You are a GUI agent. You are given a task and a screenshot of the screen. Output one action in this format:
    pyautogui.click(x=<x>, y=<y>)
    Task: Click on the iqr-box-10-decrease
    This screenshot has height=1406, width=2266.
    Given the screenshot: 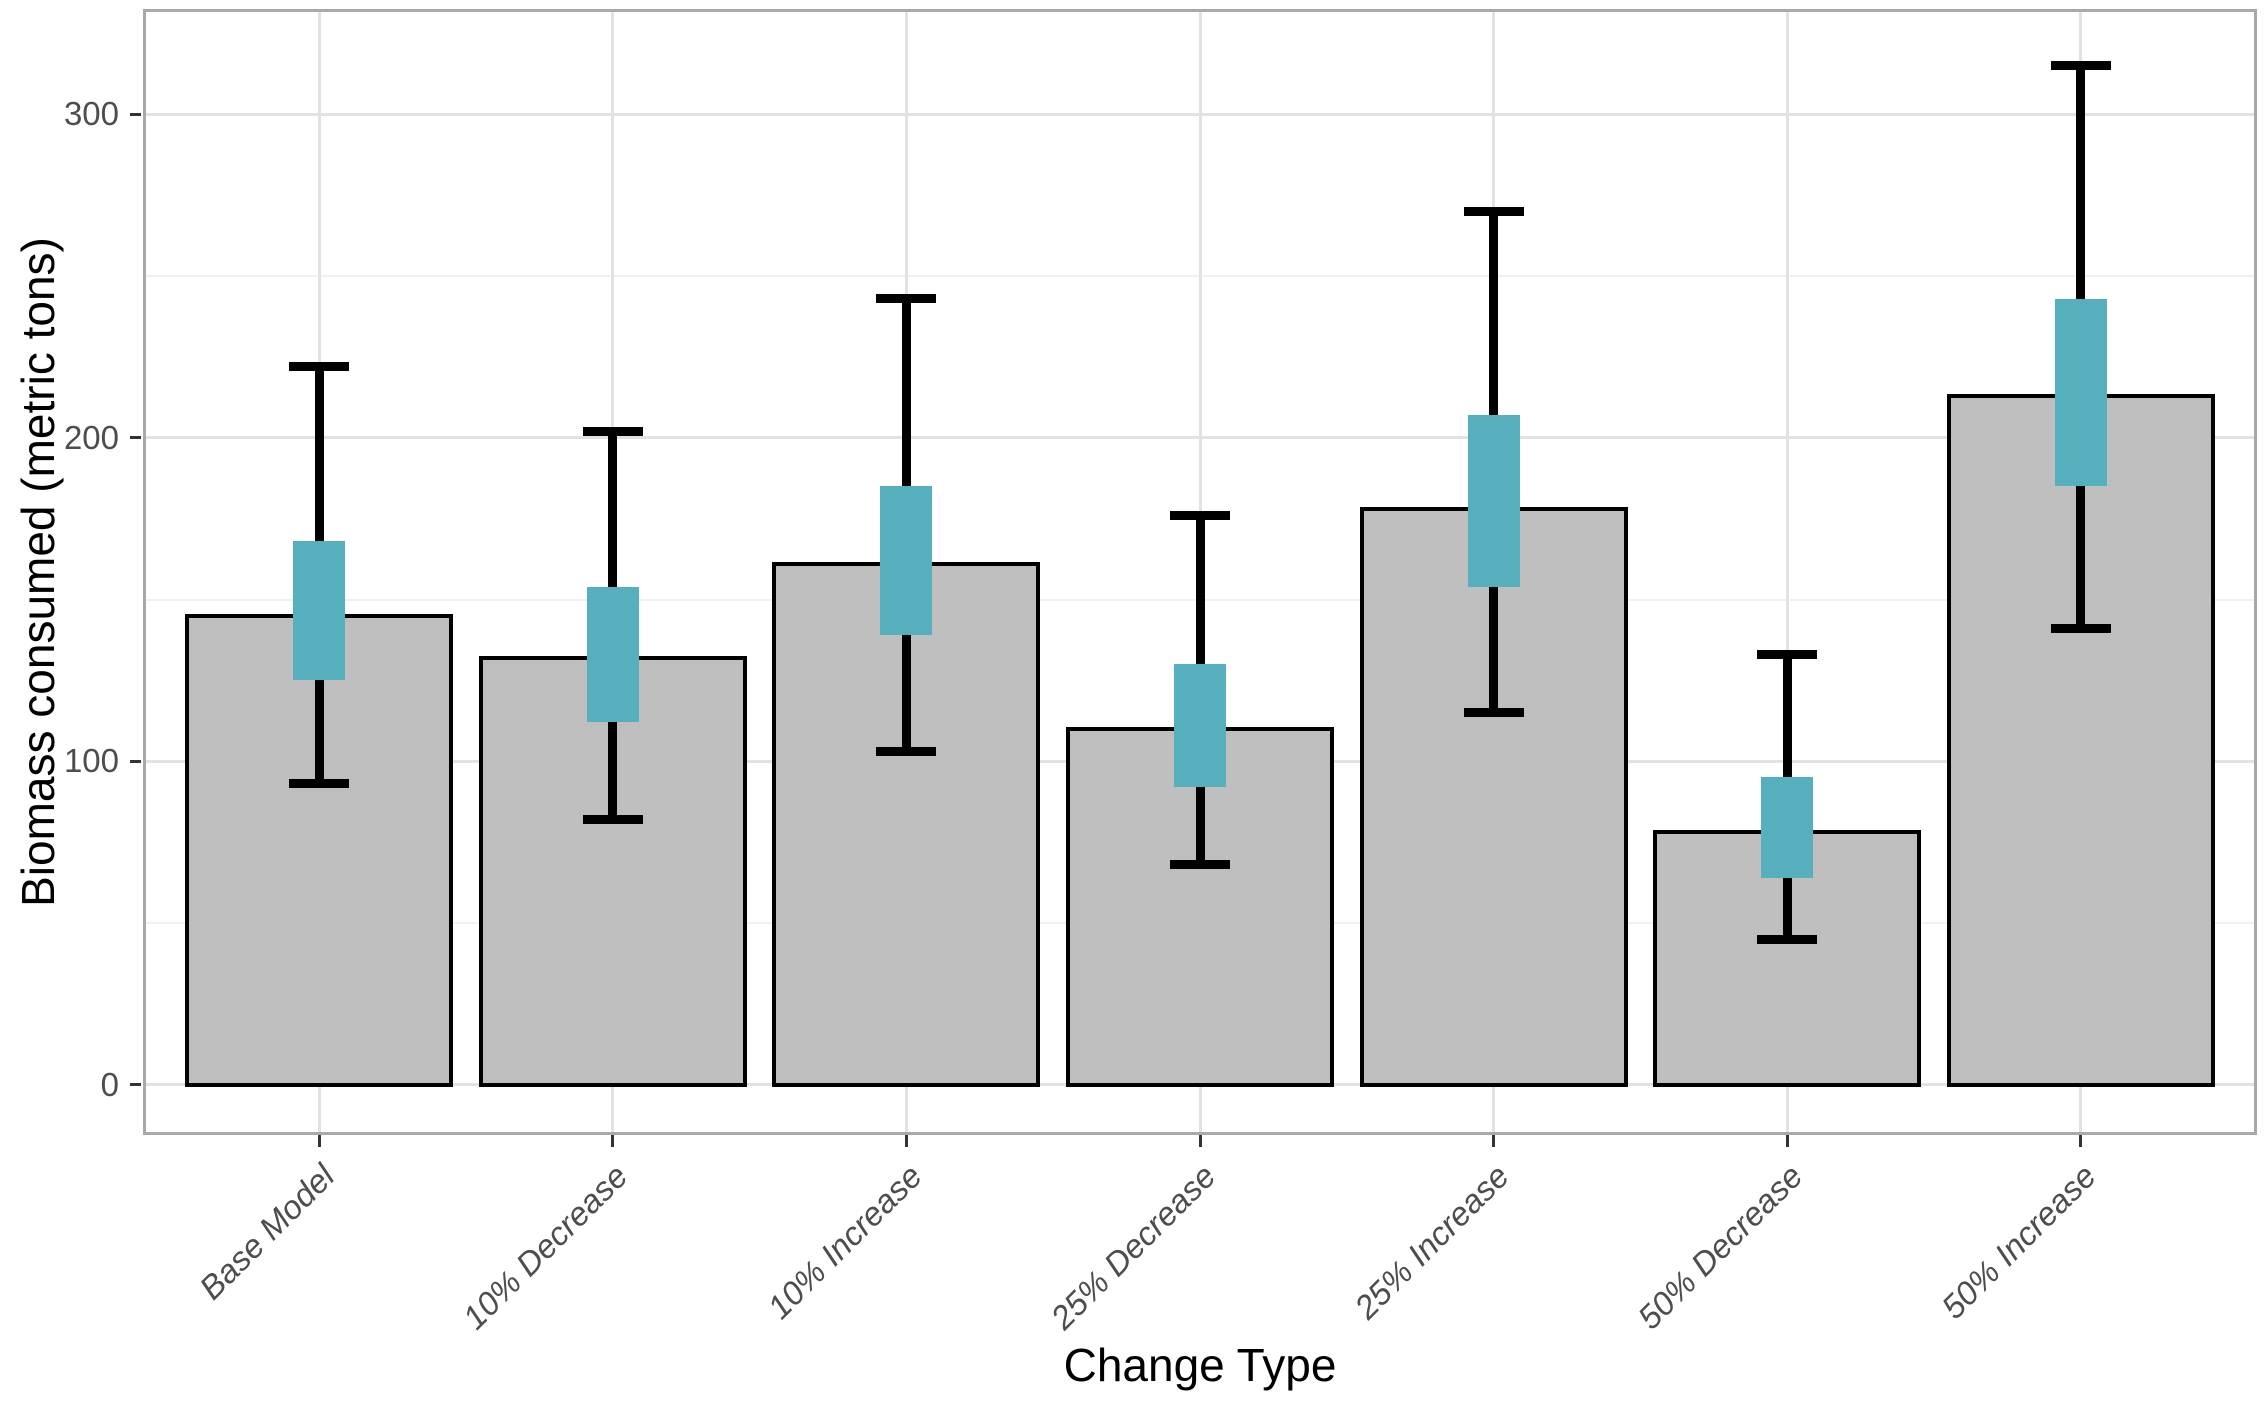 What is the action you would take?
    pyautogui.click(x=612, y=654)
    